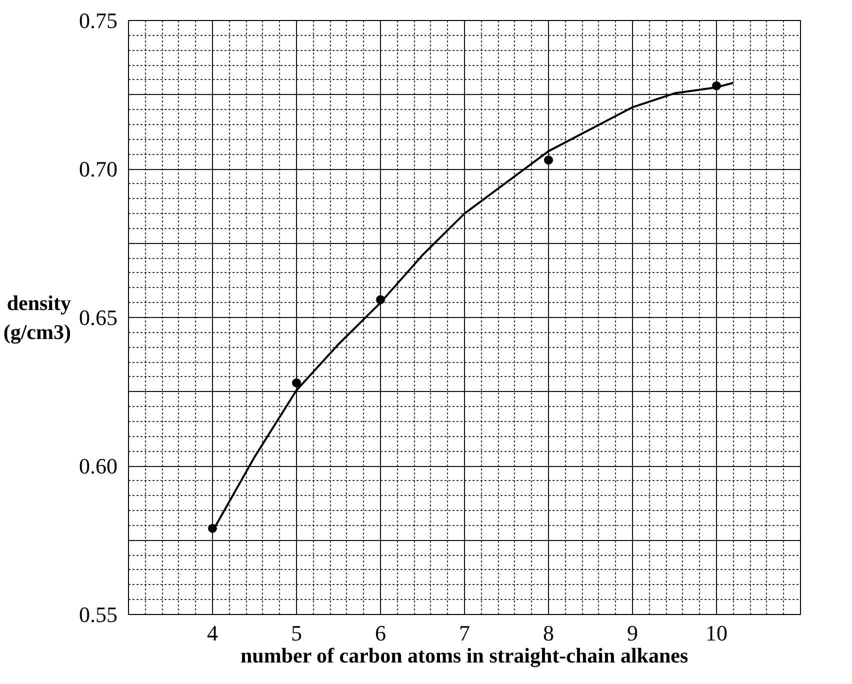 The height and width of the screenshot is (684, 852). I want to click on y-tick-label: 0.75, so click(98, 20).